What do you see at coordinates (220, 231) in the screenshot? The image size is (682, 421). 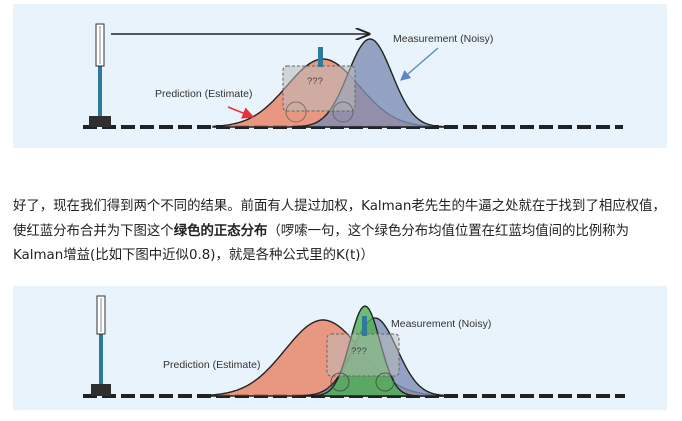 I see `paragraph-bold: 绿色的正态分布` at bounding box center [220, 231].